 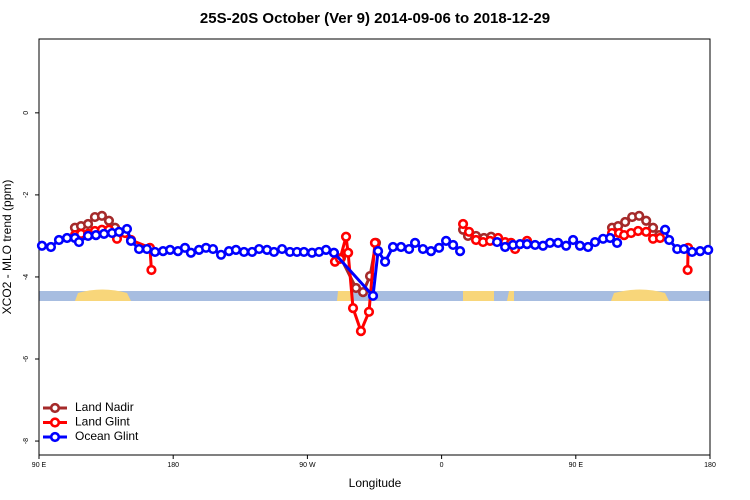 I want to click on y-tick-label: 0, so click(x=26, y=113).